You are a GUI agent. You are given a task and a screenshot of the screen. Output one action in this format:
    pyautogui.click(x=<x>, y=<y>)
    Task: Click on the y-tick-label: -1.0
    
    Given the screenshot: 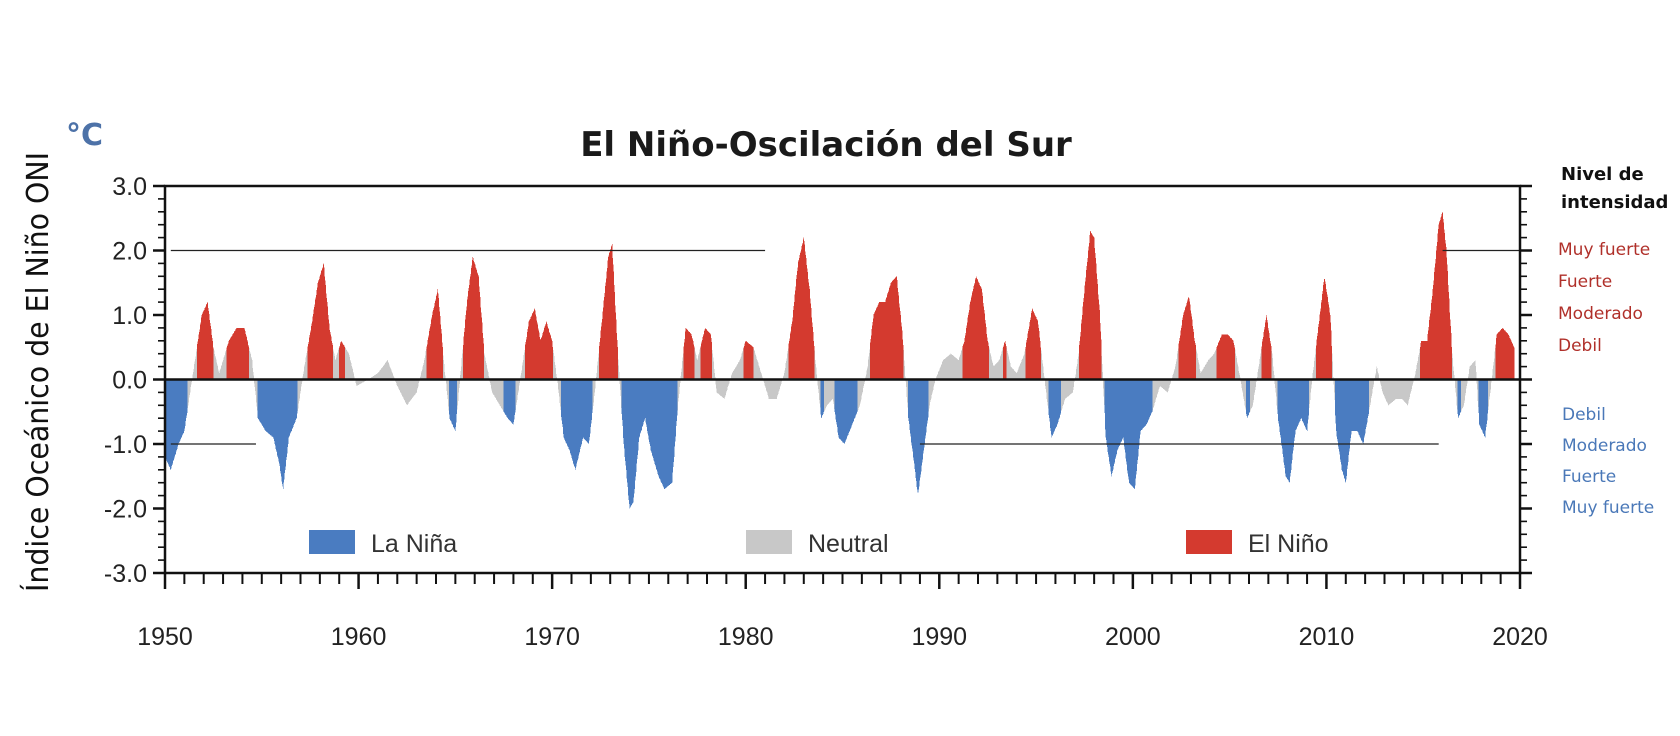 What is the action you would take?
    pyautogui.click(x=125, y=445)
    